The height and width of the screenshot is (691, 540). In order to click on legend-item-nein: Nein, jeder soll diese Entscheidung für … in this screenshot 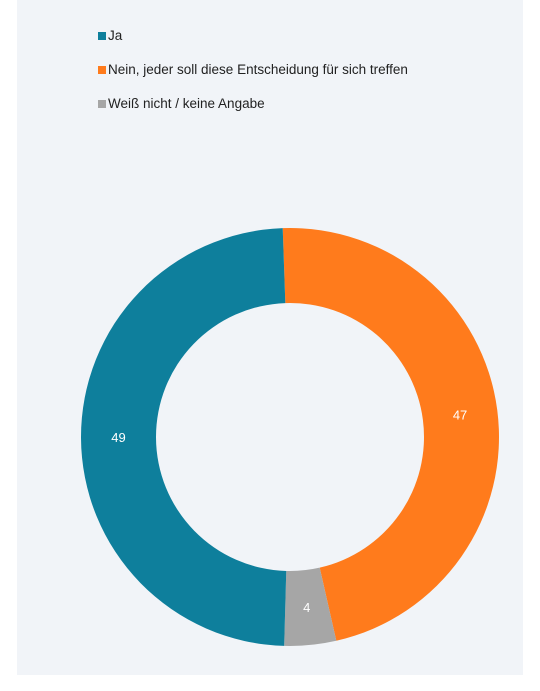, I will do `click(253, 69)`.